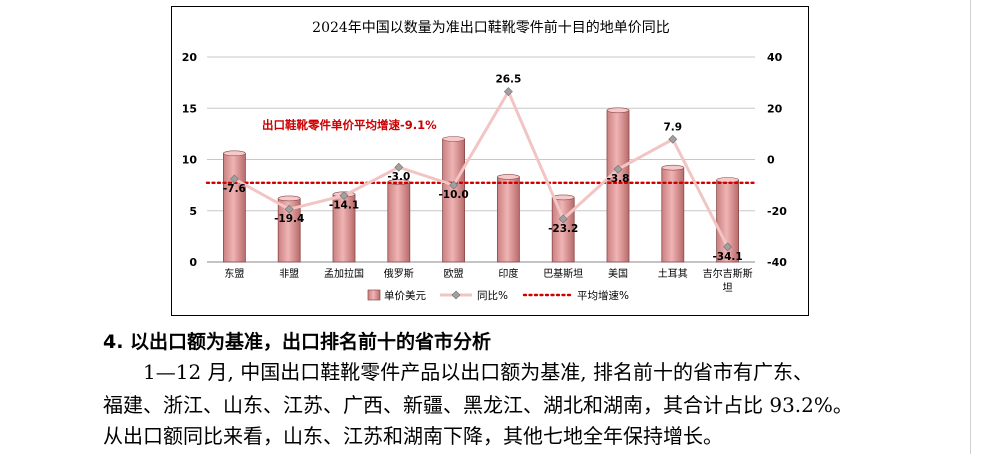 This screenshot has width=981, height=454. What do you see at coordinates (374, 295) in the screenshot?
I see `legend-bar-swatch` at bounding box center [374, 295].